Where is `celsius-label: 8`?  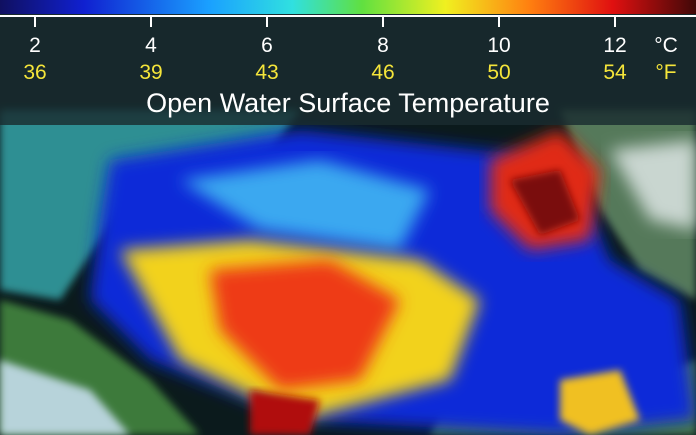
celsius-label: 8 is located at coordinates (383, 45).